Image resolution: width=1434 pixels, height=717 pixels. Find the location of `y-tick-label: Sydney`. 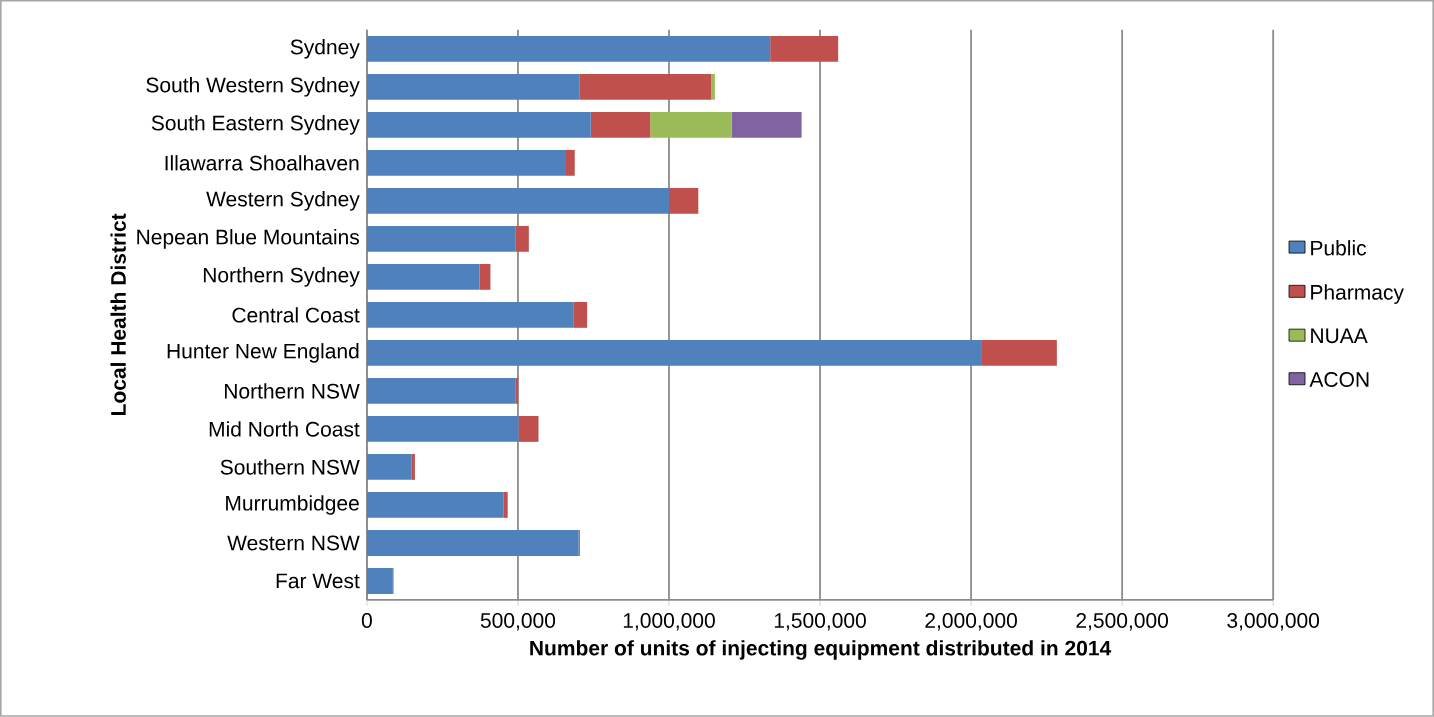

y-tick-label: Sydney is located at coordinates (325, 49).